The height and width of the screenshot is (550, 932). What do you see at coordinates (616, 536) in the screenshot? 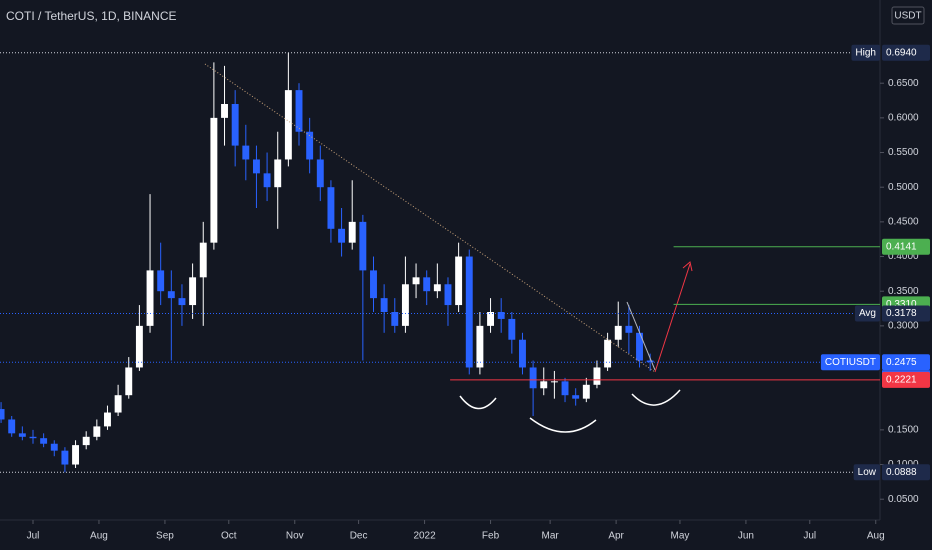
I see `x-tick-label: Apr` at bounding box center [616, 536].